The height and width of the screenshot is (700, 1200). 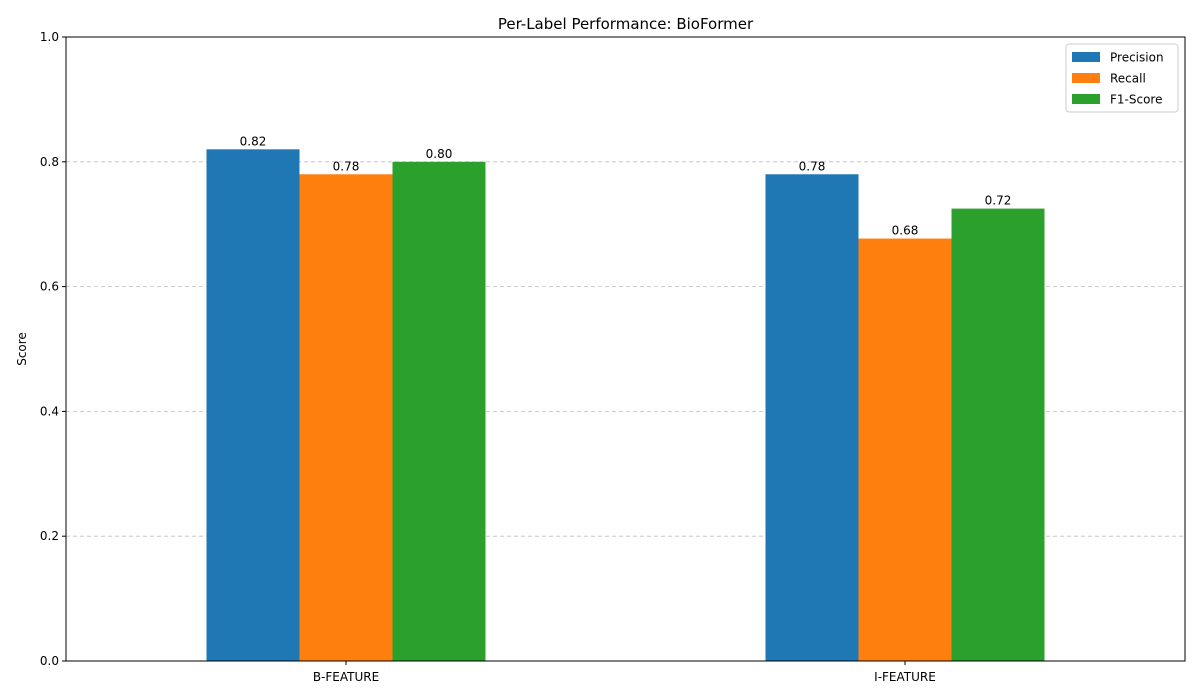 I want to click on bar-value-label: 0.82, so click(x=253, y=141).